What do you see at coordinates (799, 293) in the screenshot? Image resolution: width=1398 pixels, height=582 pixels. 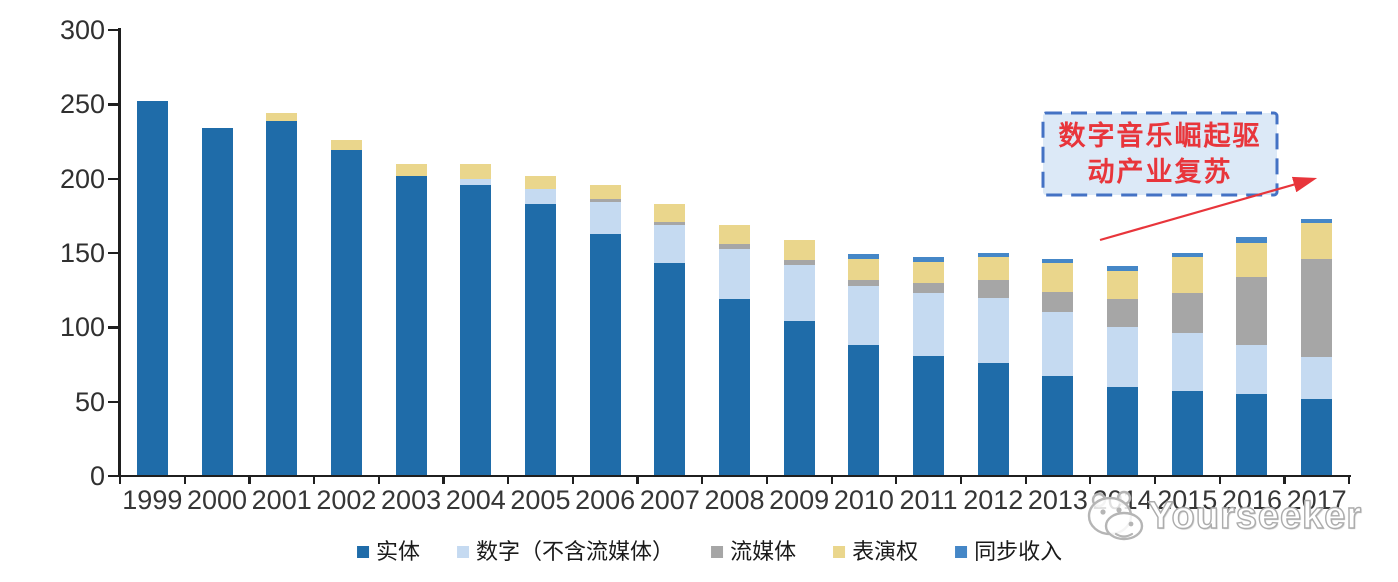 I see `bar-segment-数字（不含流媒体）-2009` at bounding box center [799, 293].